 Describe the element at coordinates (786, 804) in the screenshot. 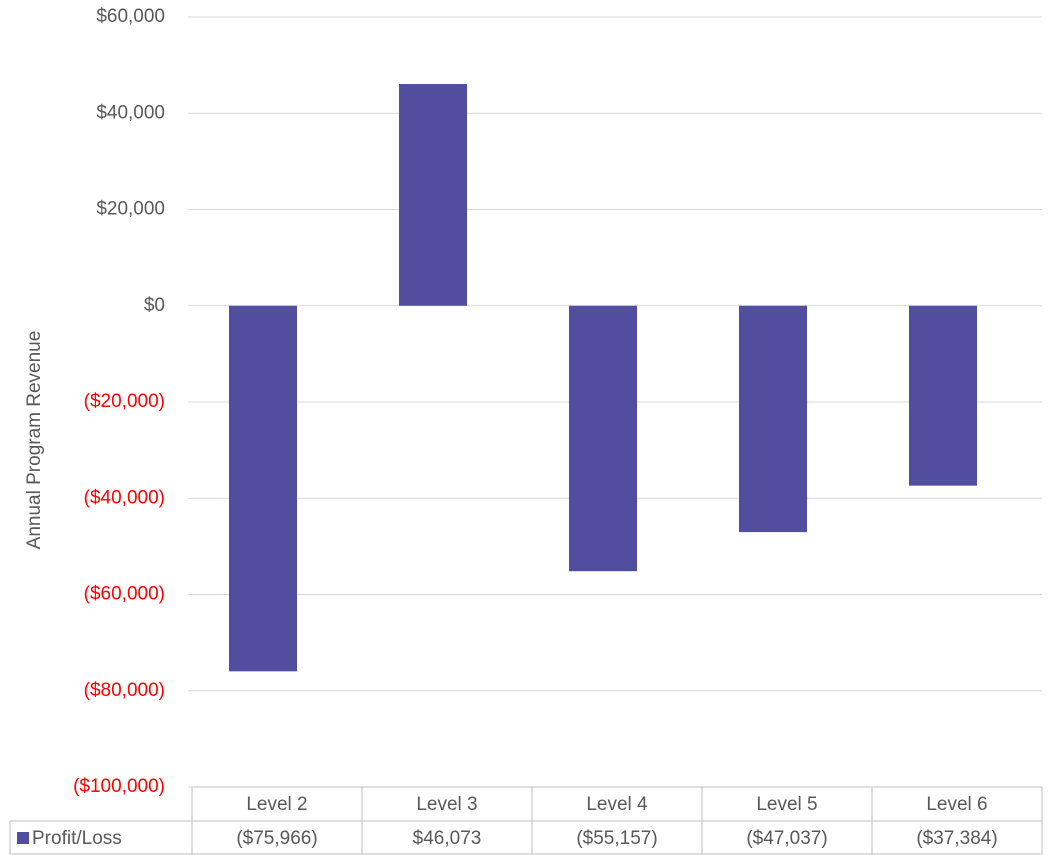

I see `x-tick-label: Level 5` at that location.